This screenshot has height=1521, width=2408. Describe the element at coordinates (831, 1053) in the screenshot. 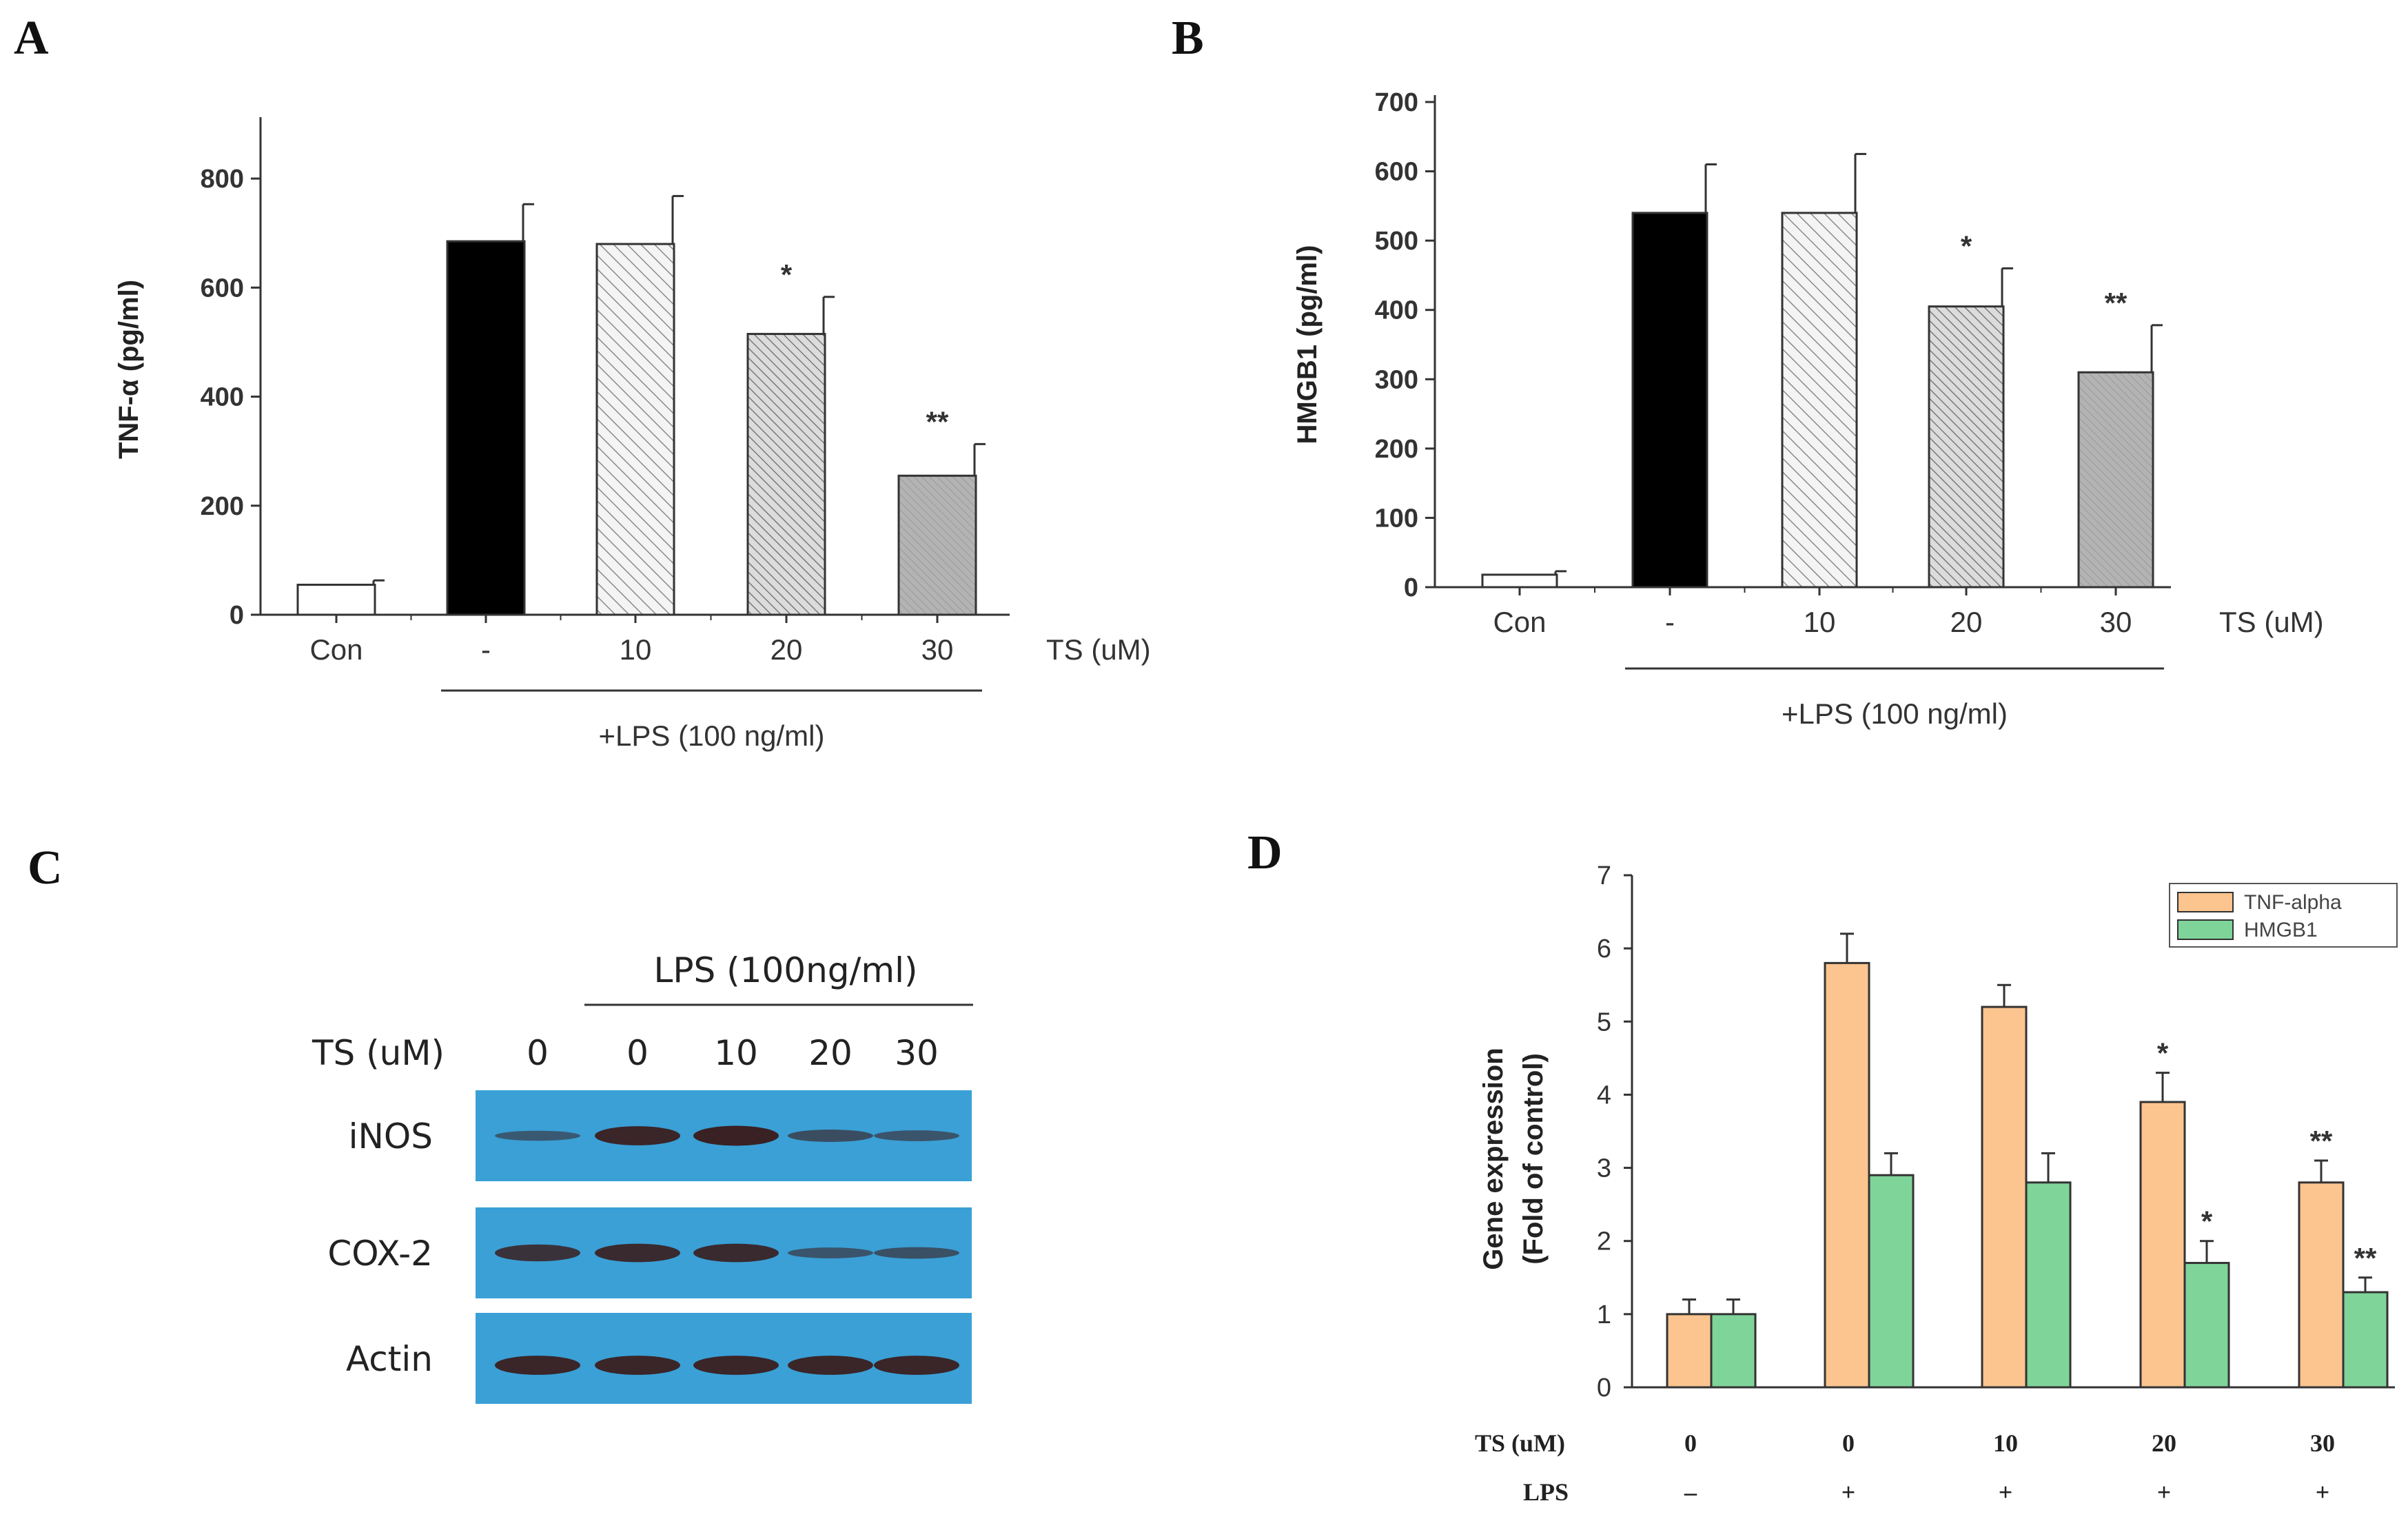

I see `blot-lane-label: 20` at that location.